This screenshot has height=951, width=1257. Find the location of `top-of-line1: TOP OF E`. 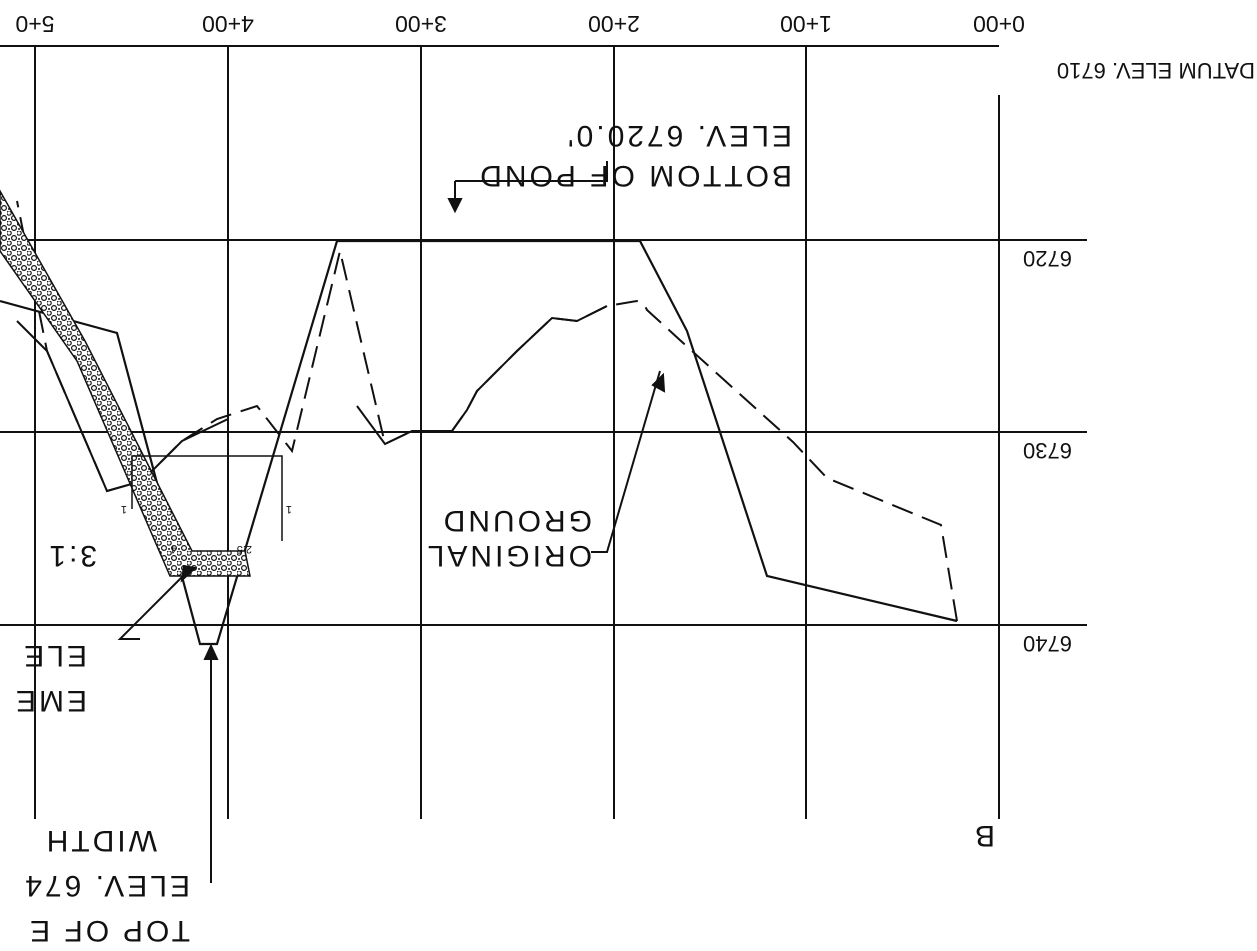

top-of-line1: TOP OF E is located at coordinates (108, 930).